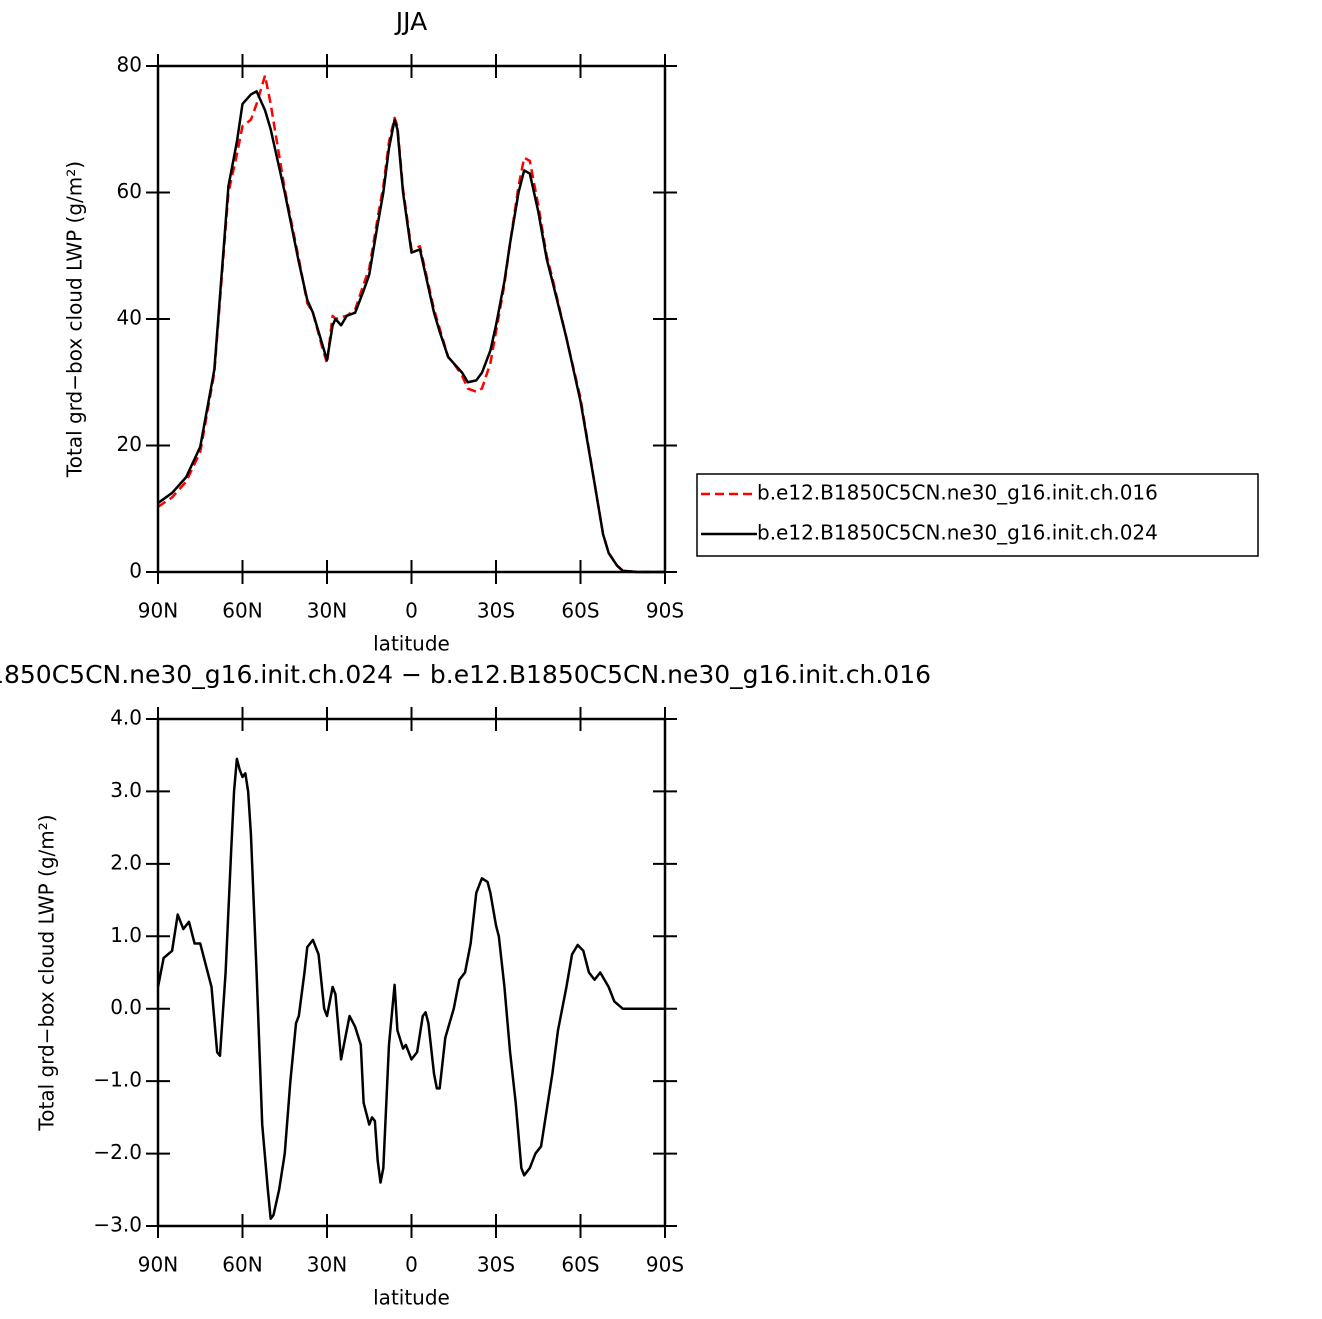  Describe the element at coordinates (126, 790) in the screenshot. I see `y-tick-label: 3.0` at that location.